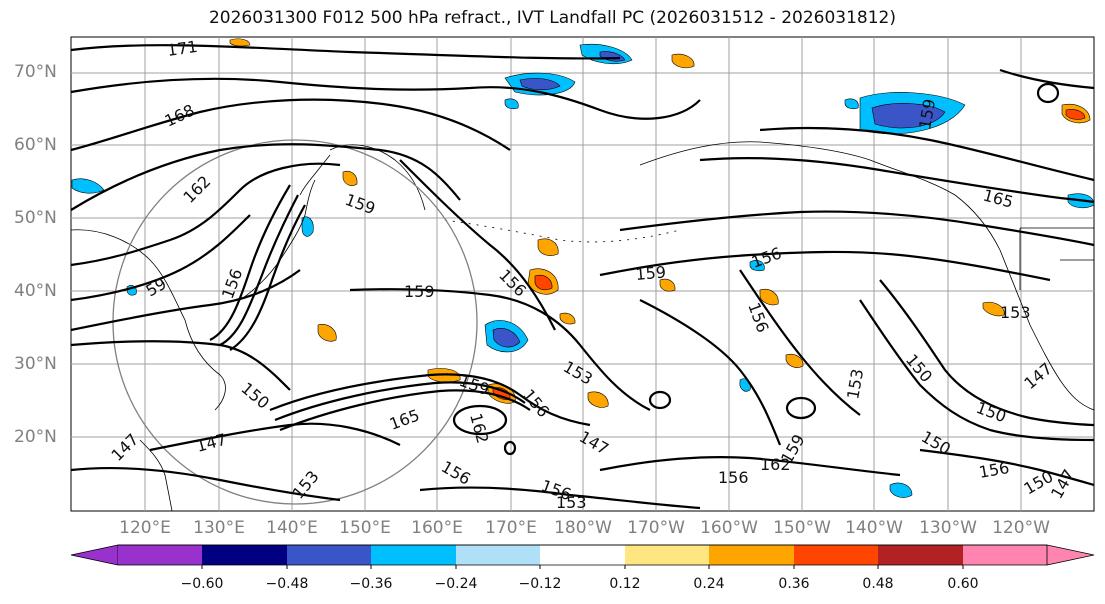  What do you see at coordinates (377, 177) in the screenshot?
I see `kamchatka-coastline` at bounding box center [377, 177].